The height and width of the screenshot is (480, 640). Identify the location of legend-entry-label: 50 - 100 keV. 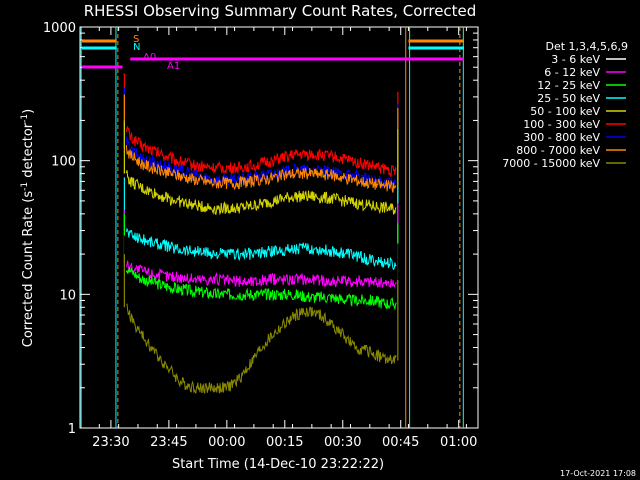
(565, 111).